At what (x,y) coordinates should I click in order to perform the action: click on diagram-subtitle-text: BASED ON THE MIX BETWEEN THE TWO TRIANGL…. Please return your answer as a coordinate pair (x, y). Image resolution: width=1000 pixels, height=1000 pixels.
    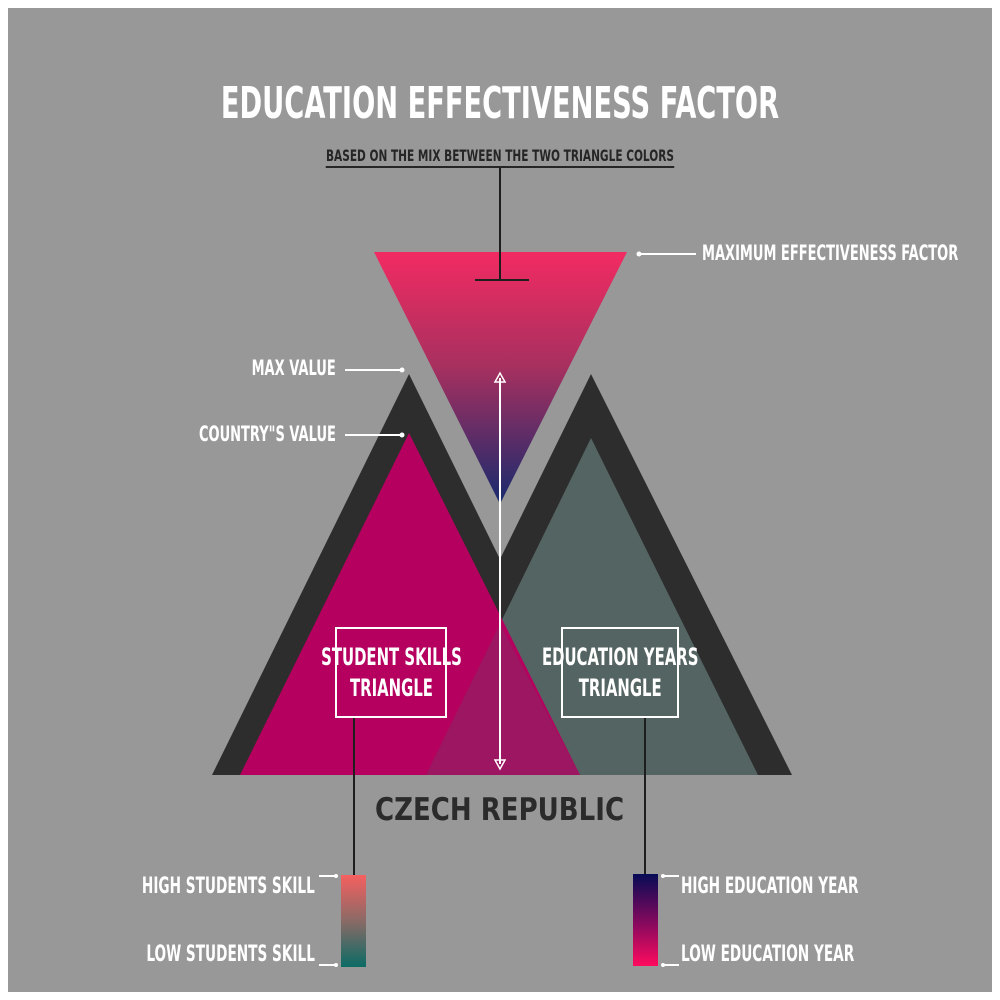
    Looking at the image, I should click on (500, 157).